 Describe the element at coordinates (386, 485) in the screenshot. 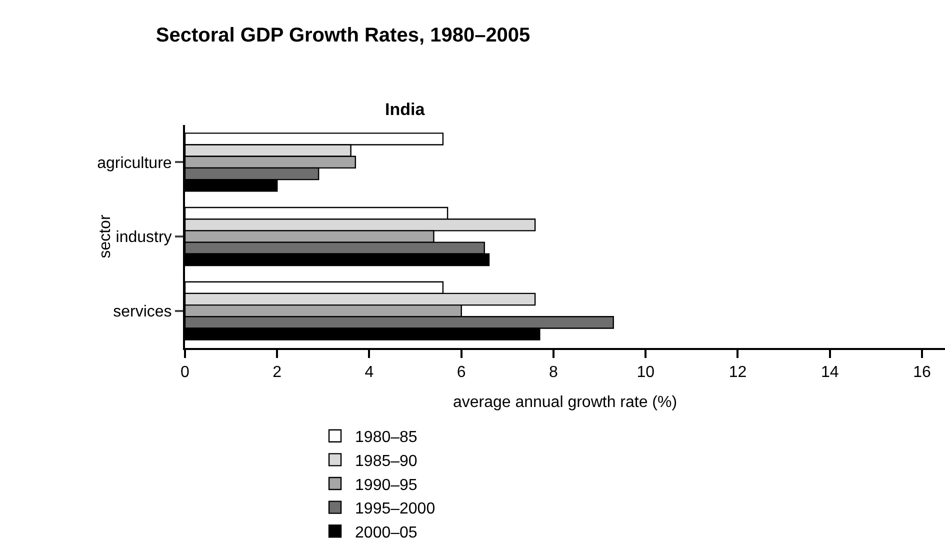

I see `legend-label: 1990–95` at that location.